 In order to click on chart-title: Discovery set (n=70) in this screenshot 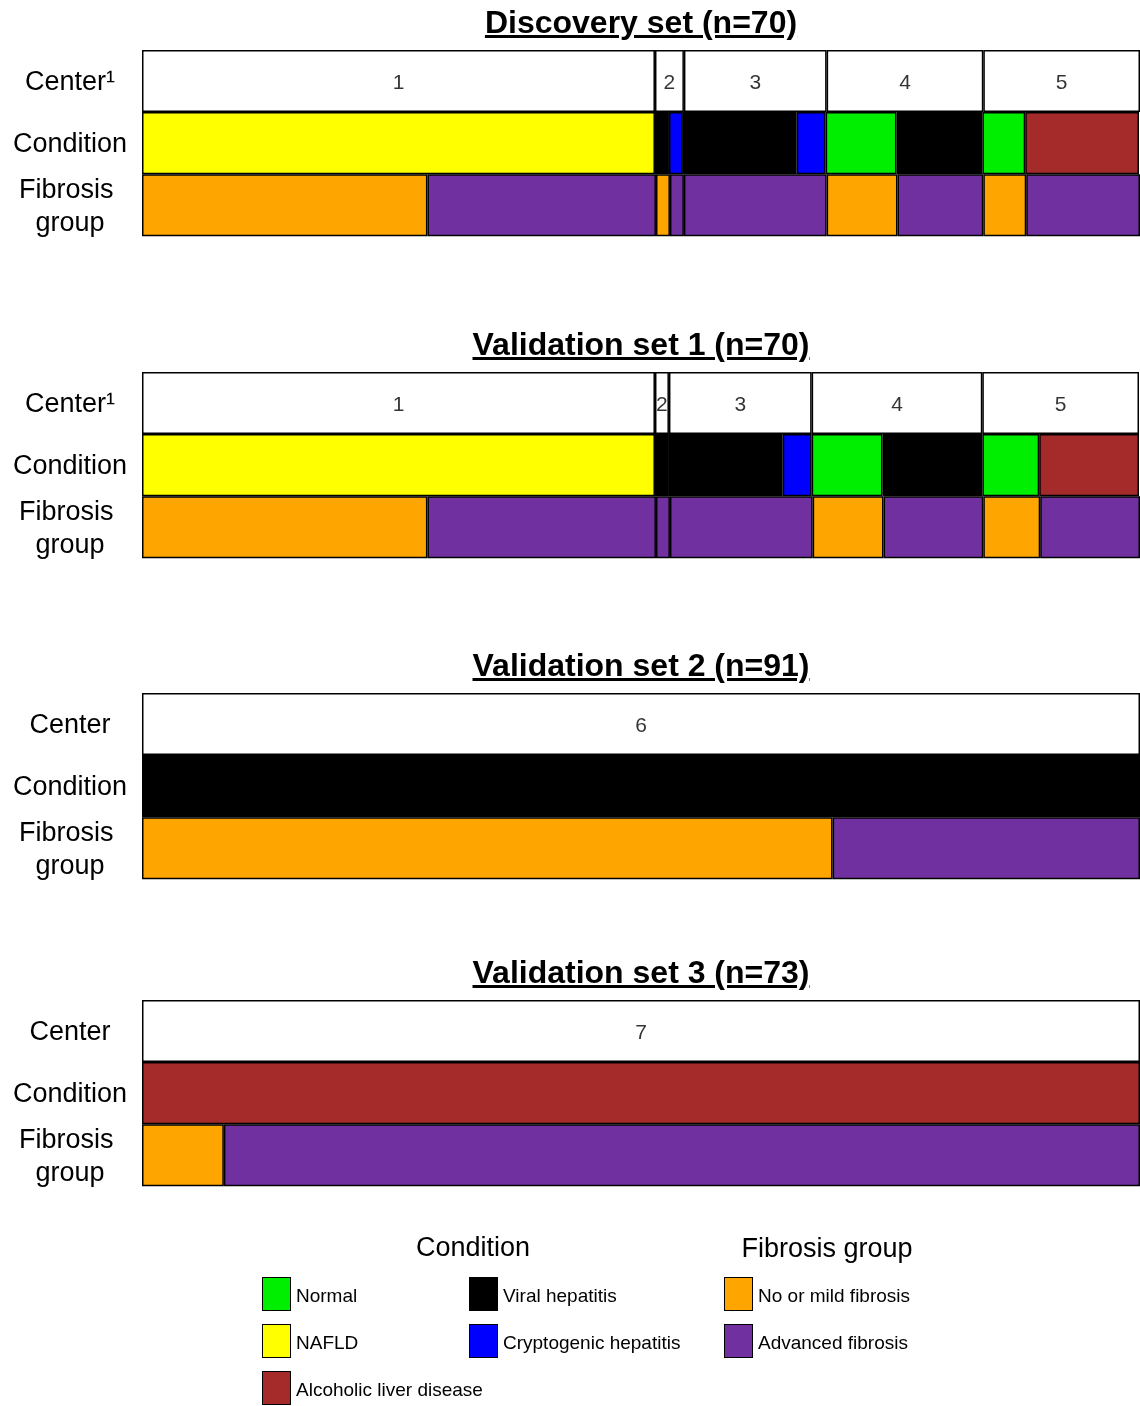, I will do `click(641, 22)`.